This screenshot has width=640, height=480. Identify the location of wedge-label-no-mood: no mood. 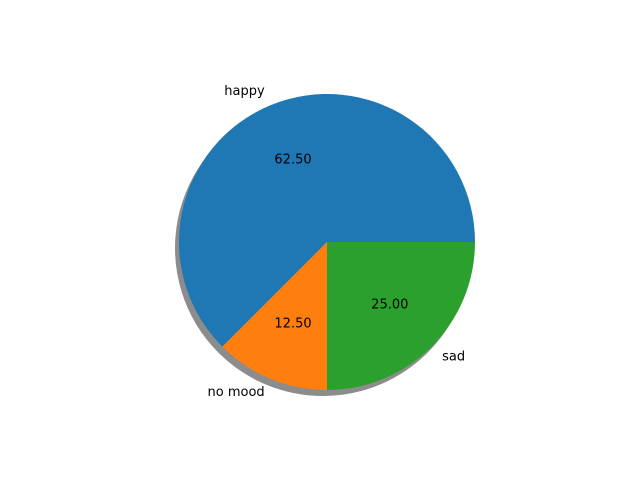
(236, 392).